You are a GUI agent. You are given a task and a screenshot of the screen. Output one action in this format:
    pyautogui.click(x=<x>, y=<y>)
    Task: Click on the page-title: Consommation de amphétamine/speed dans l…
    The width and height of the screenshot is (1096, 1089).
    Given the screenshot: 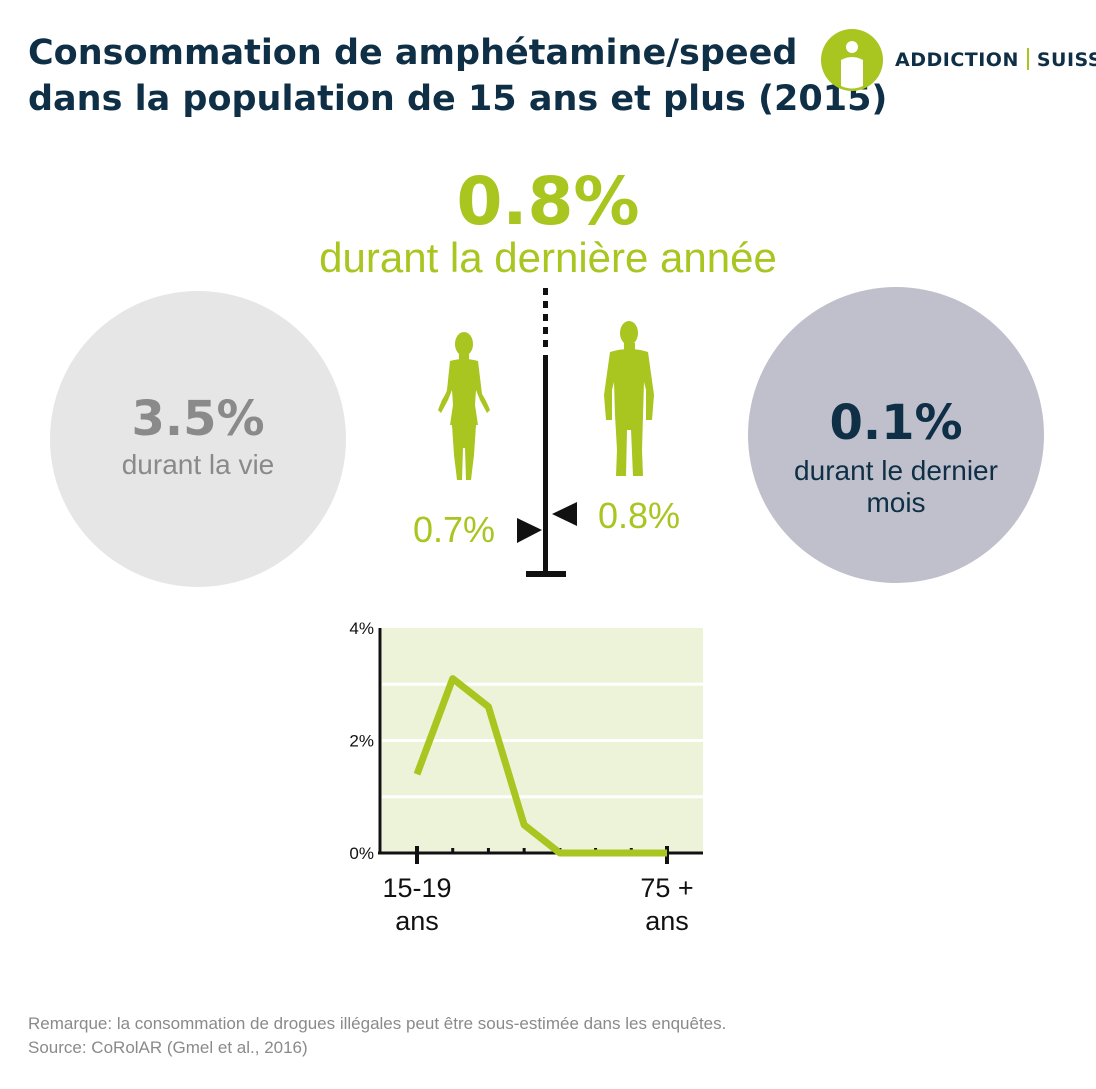 What is the action you would take?
    pyautogui.click(x=458, y=76)
    